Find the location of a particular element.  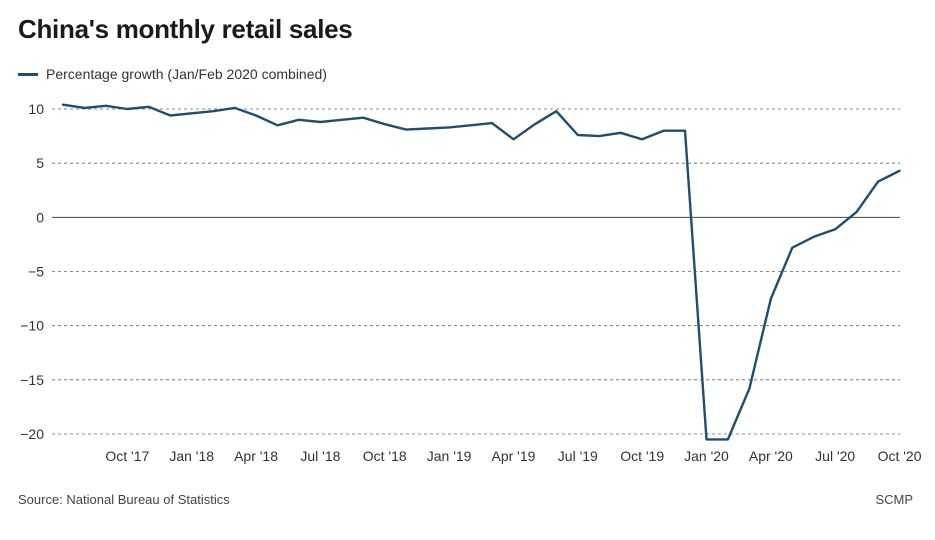

y-tick-label: 0 is located at coordinates (40, 217).